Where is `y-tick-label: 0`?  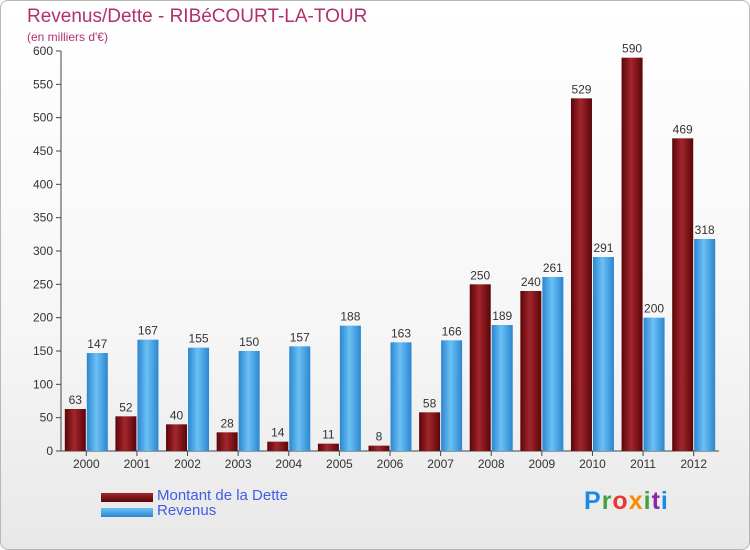
y-tick-label: 0 is located at coordinates (49, 451).